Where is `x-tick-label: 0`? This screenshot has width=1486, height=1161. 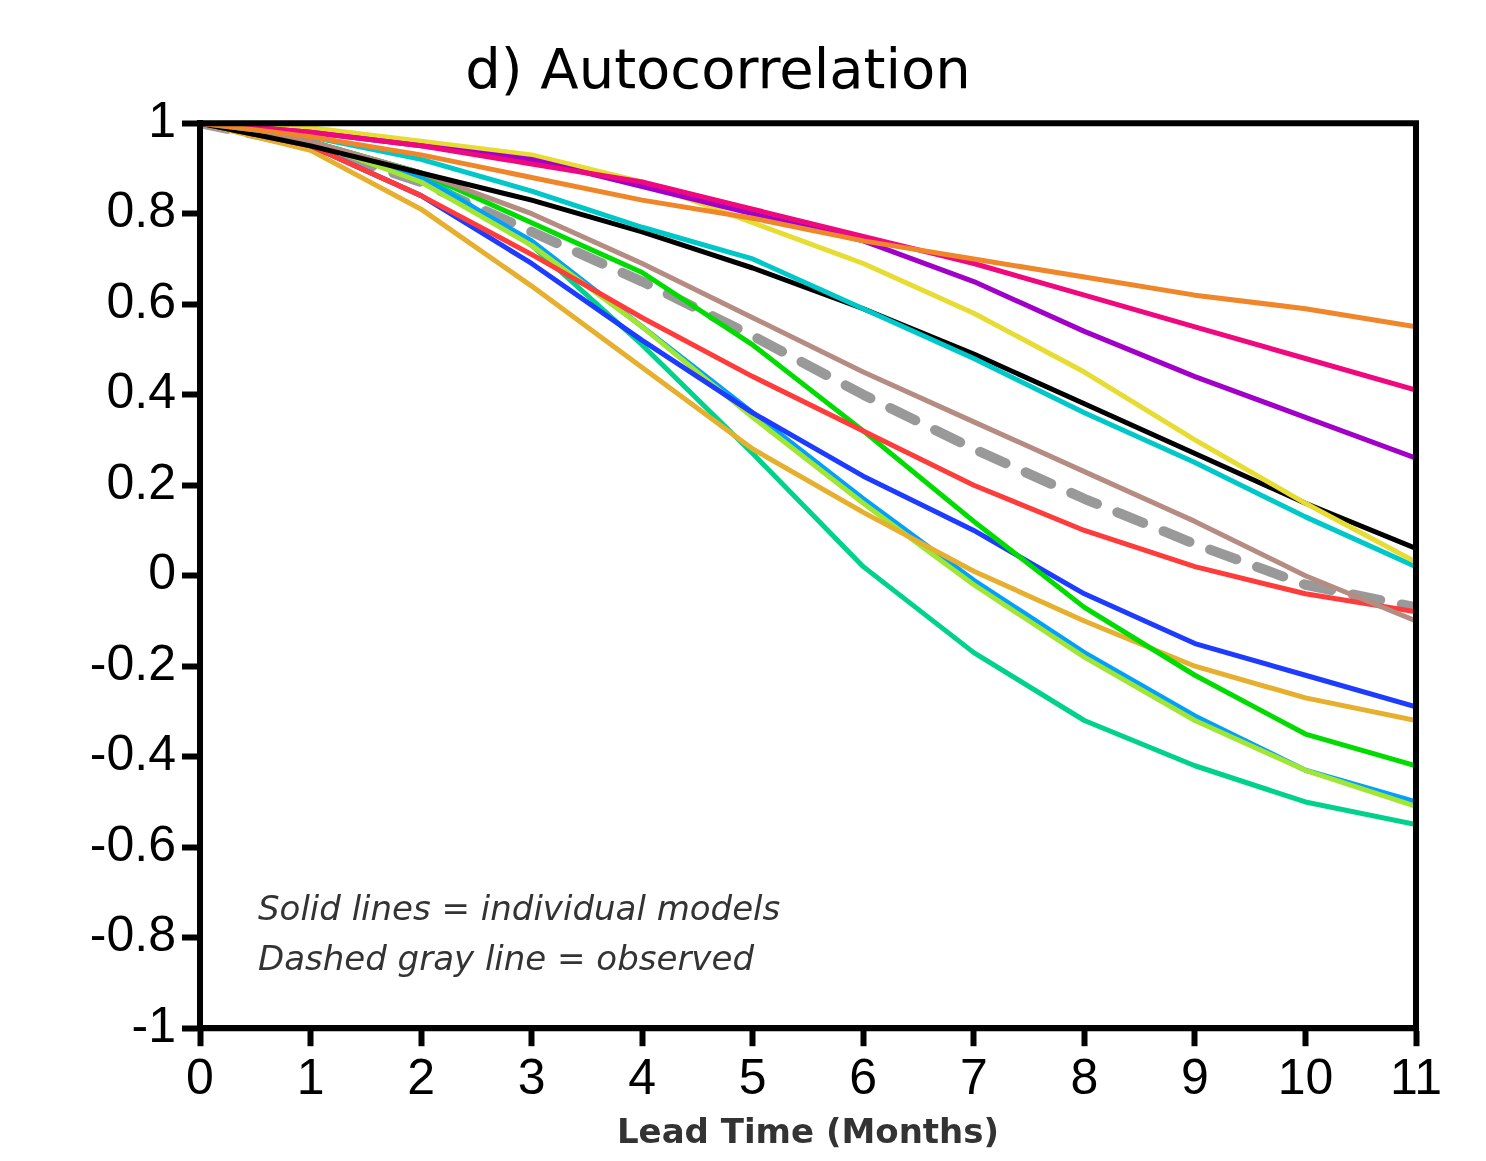
x-tick-label: 0 is located at coordinates (200, 1076).